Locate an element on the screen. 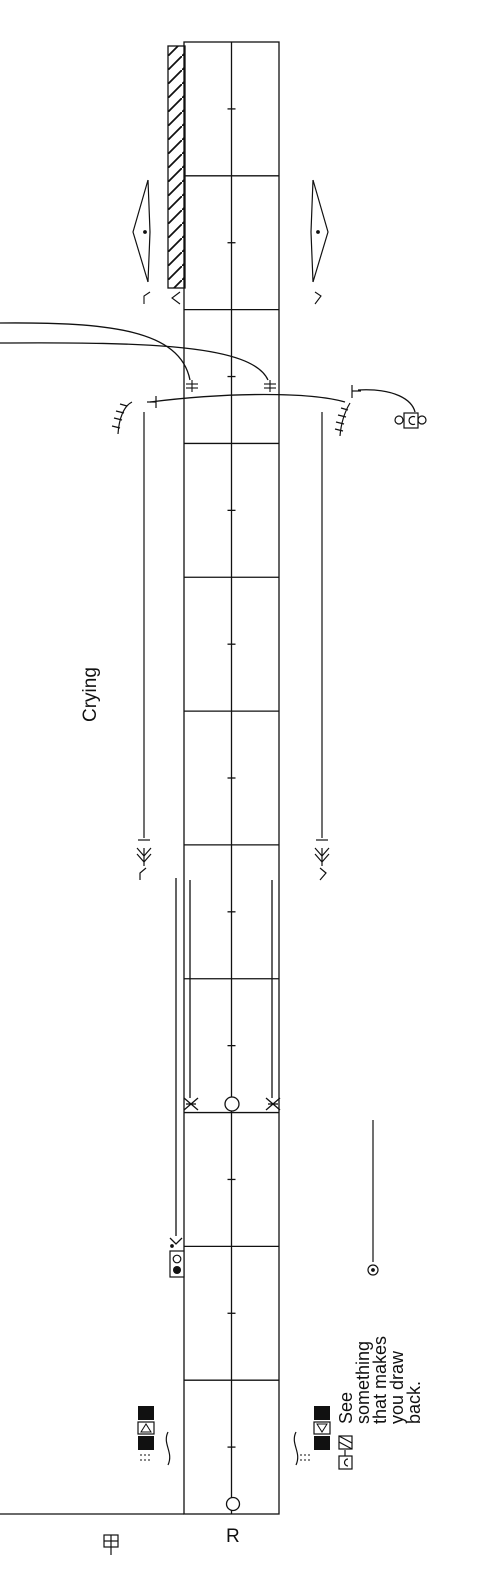  bar-lines is located at coordinates (231, 778).